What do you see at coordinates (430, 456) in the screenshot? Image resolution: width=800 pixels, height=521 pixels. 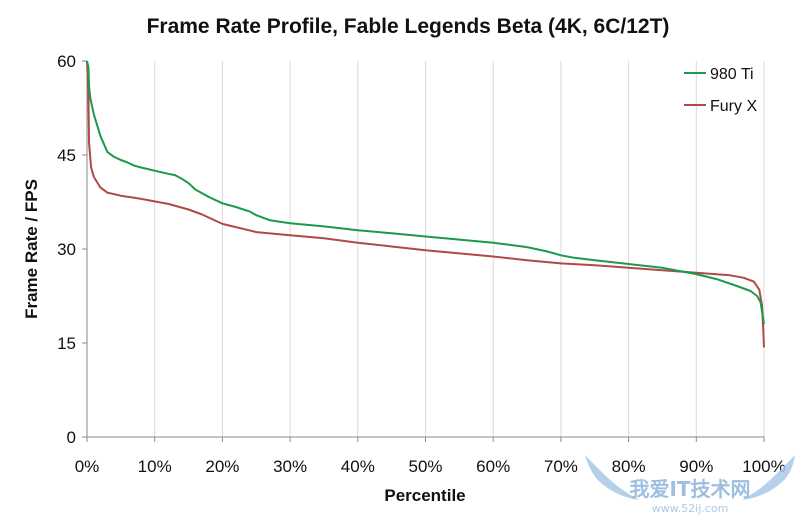 I see `x-axis-ticks: 0% 10% 20% 30% 40% 50% 60% 70% 80% 90% 100%` at bounding box center [430, 456].